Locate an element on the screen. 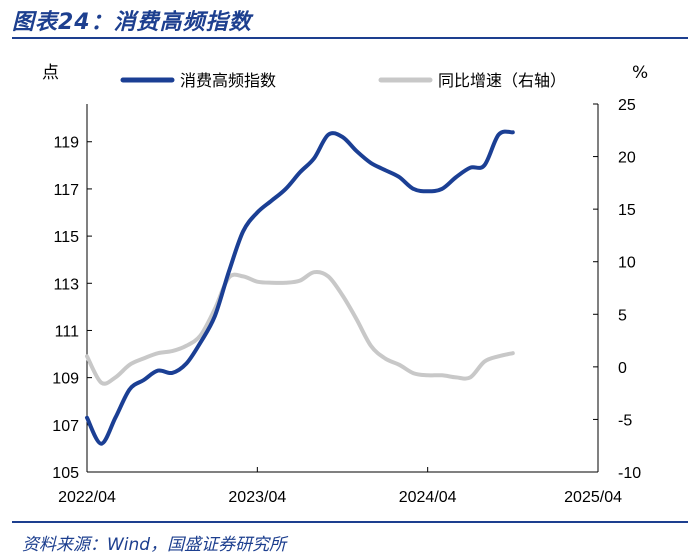 The image size is (700, 560). right-tick-label: -5 is located at coordinates (625, 420).